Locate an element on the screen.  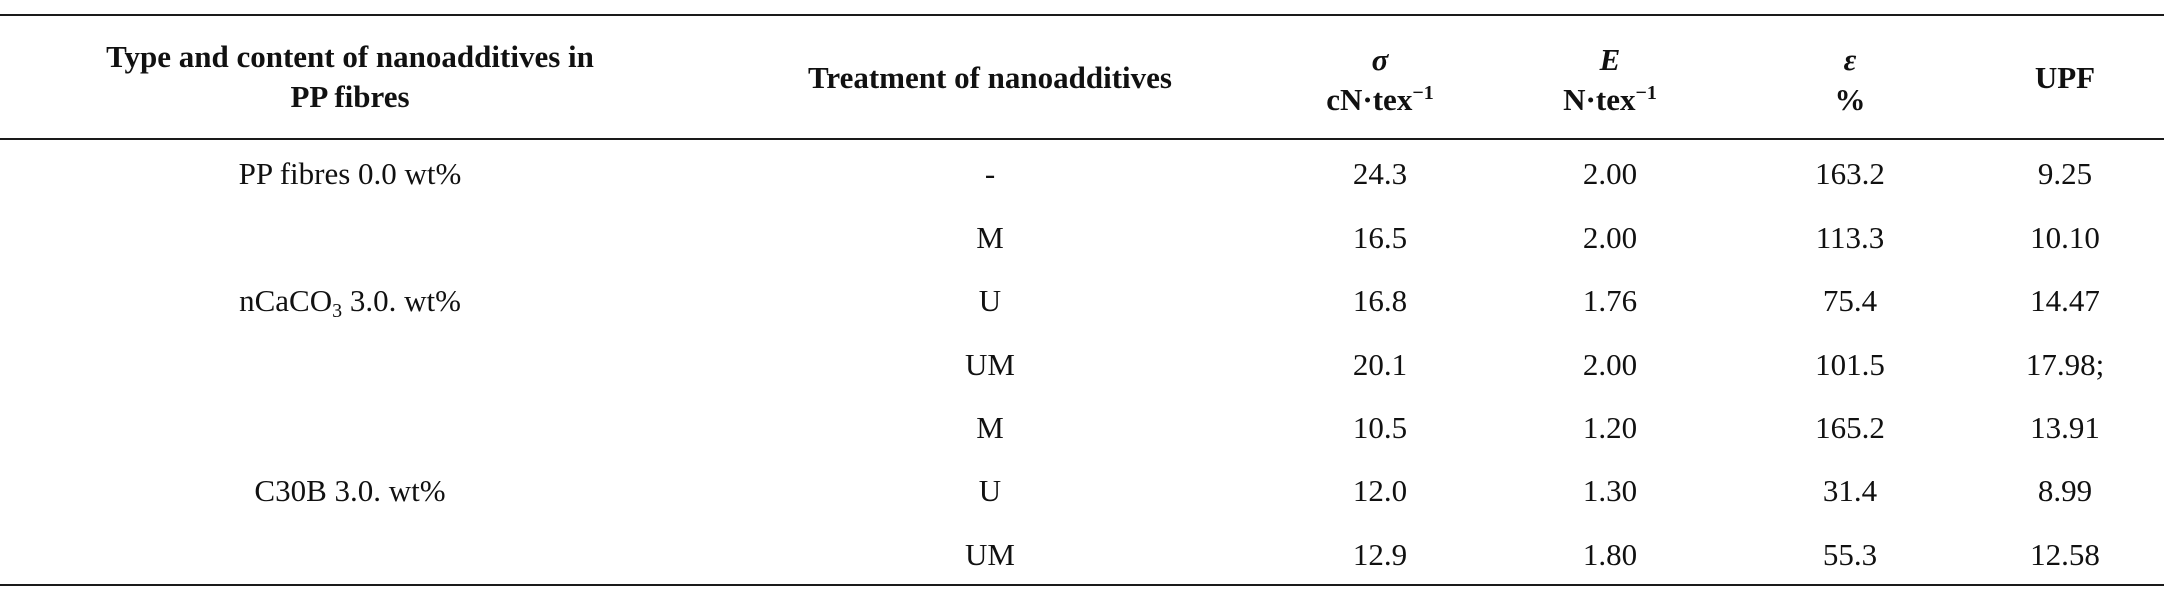
header-type-line1: Type and content of nanoadditives in is located at coordinates (350, 56).